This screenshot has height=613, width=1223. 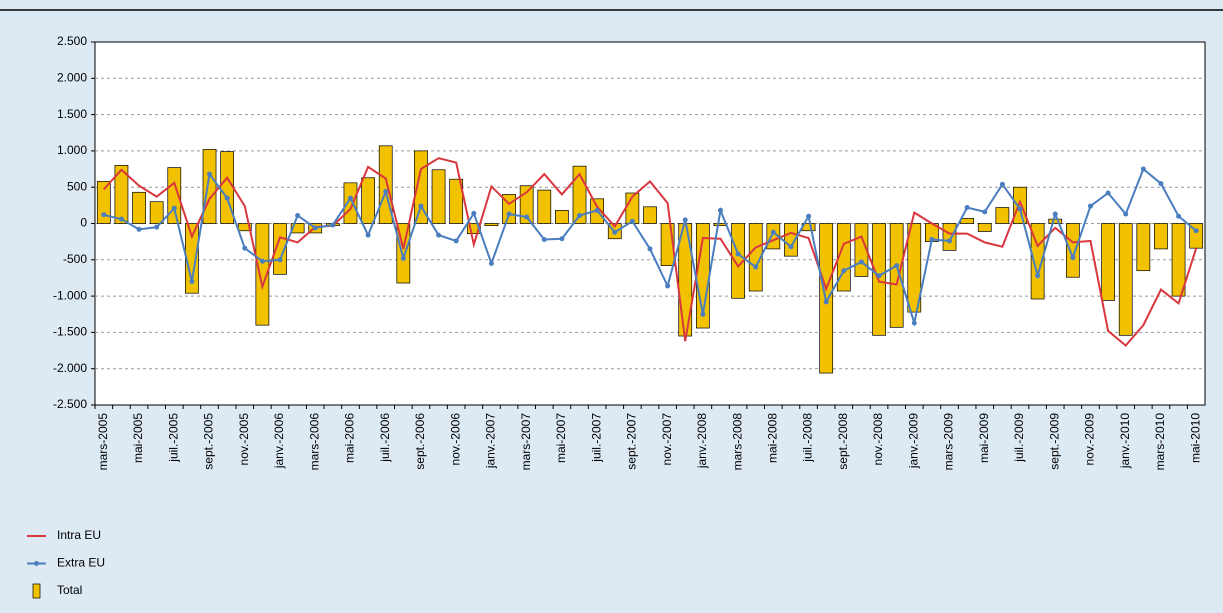 What do you see at coordinates (1160, 442) in the screenshot?
I see `x-tick-label: mars-2010` at bounding box center [1160, 442].